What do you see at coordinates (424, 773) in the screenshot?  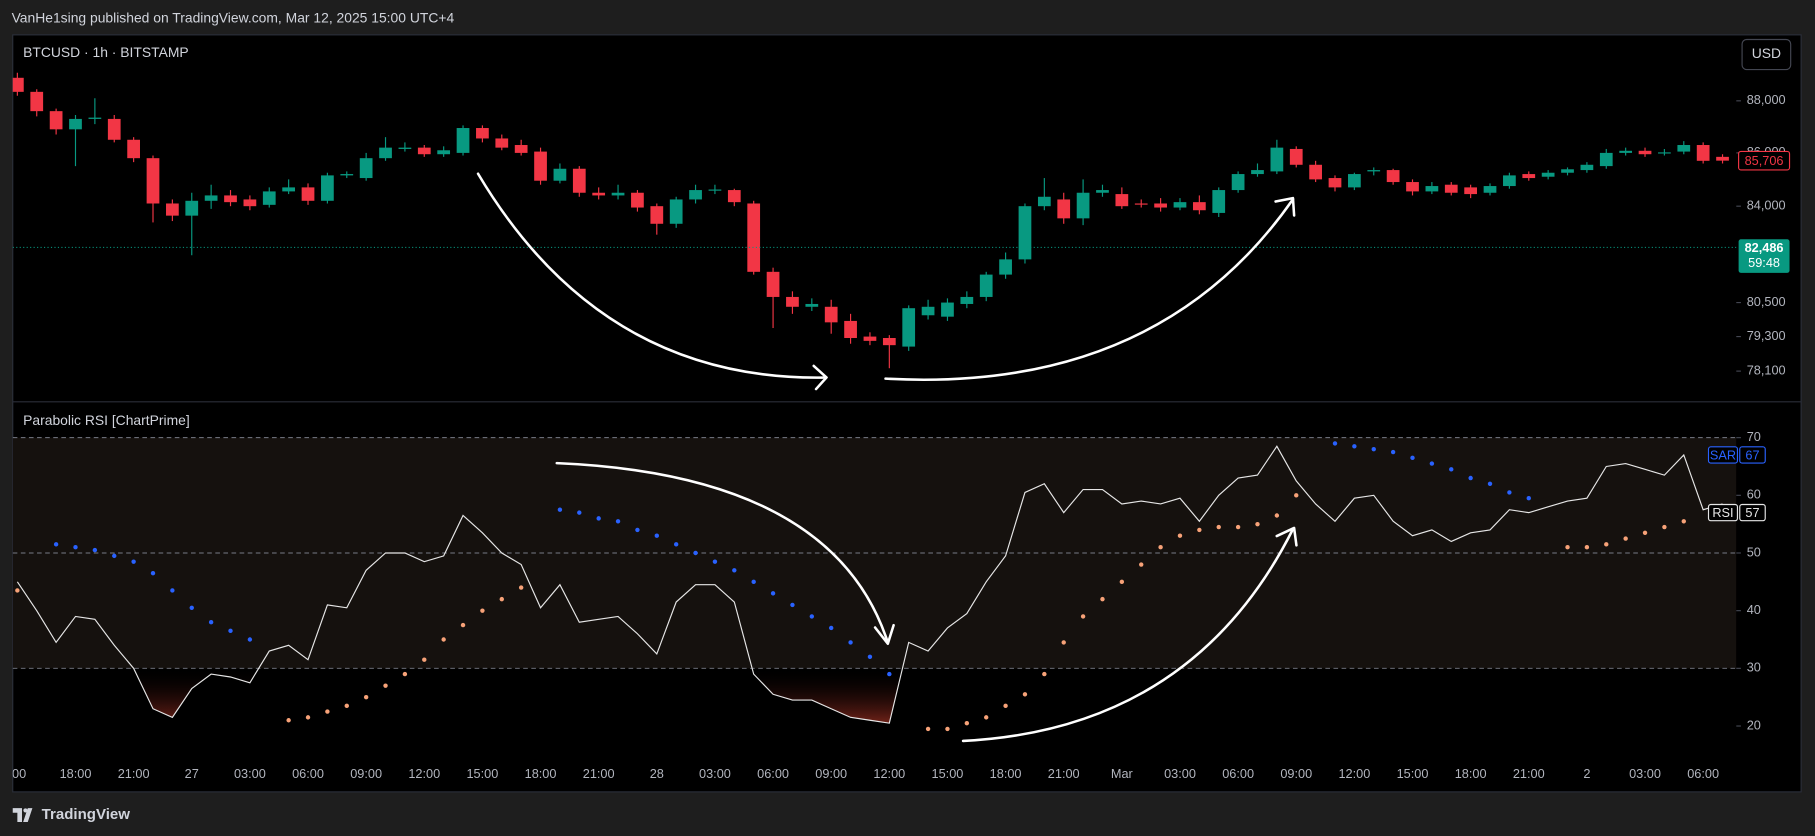 I see `x-tick-label: 12:00` at bounding box center [424, 773].